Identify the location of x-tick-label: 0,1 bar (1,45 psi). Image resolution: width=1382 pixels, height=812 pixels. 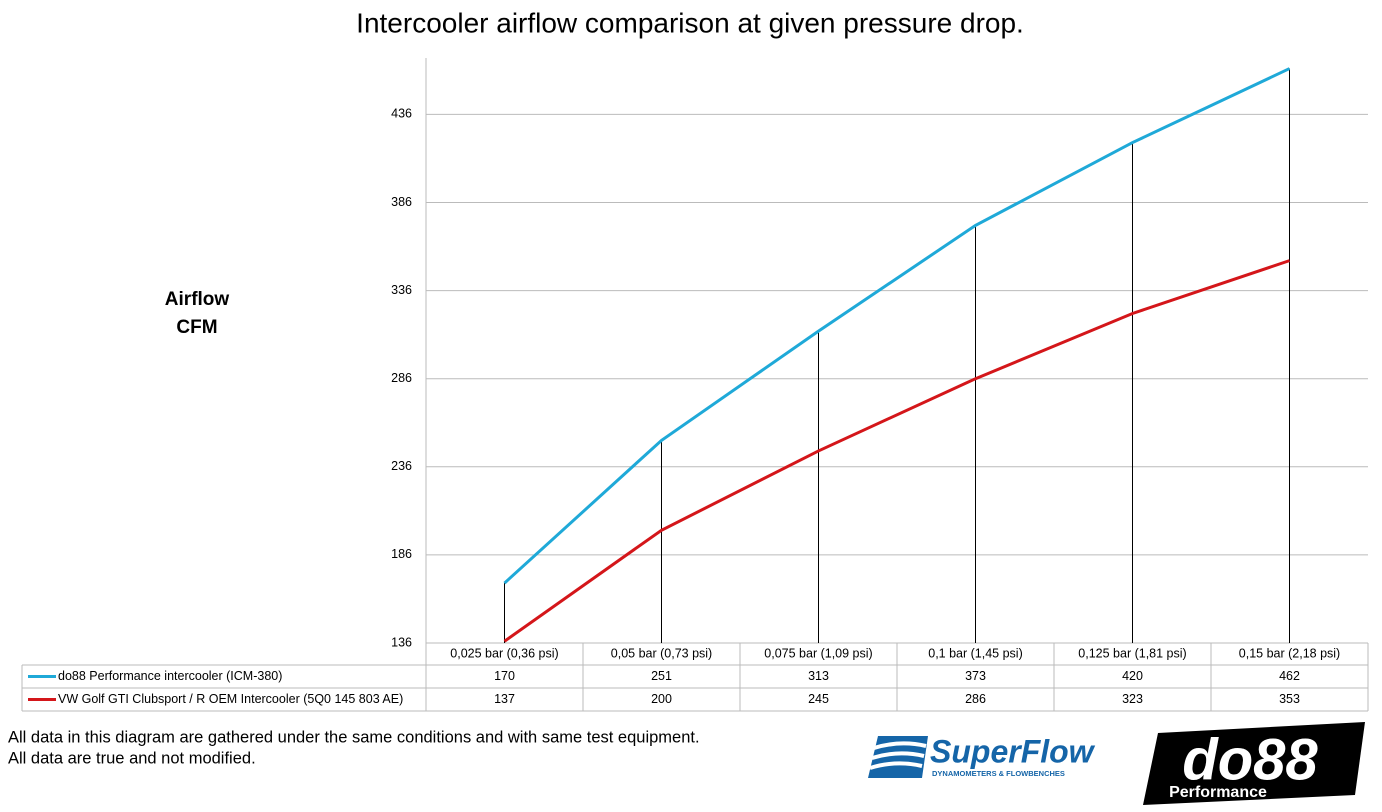
(975, 653).